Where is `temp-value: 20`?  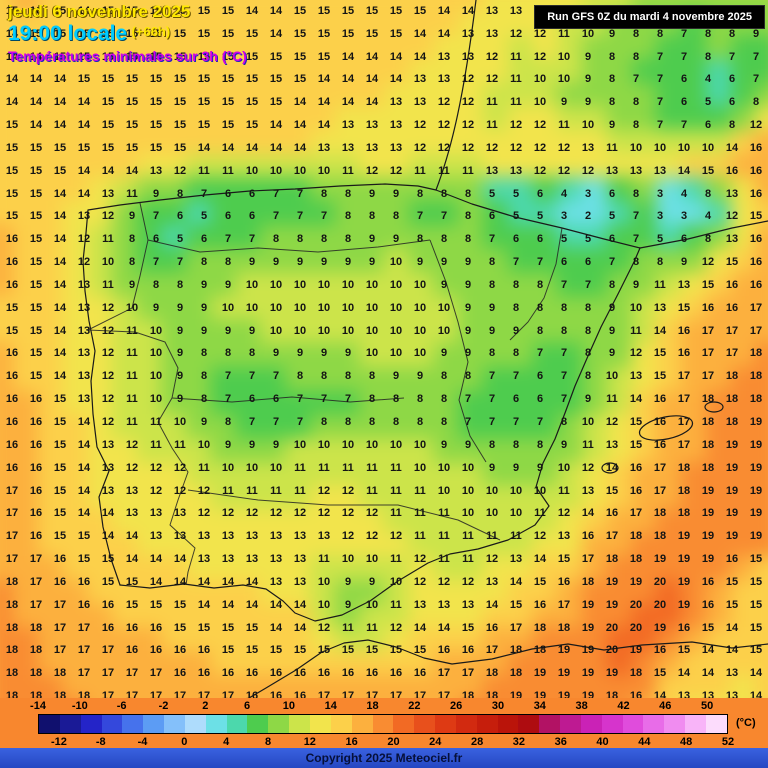
temp-value: 20 is located at coordinates (636, 604).